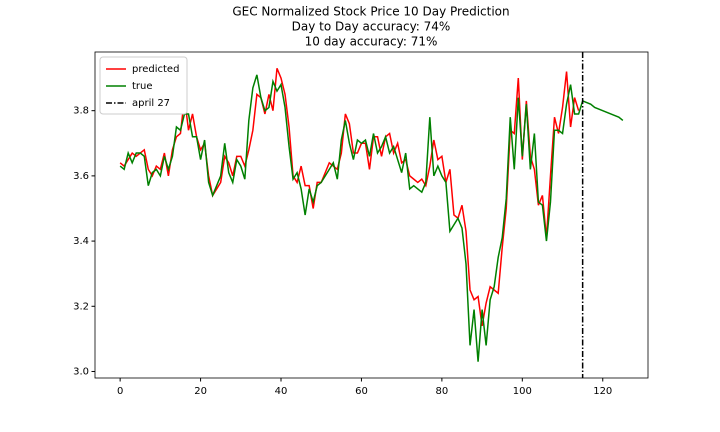 Image resolution: width=720 pixels, height=432 pixels. I want to click on y-tick-label: 3.0, so click(81, 371).